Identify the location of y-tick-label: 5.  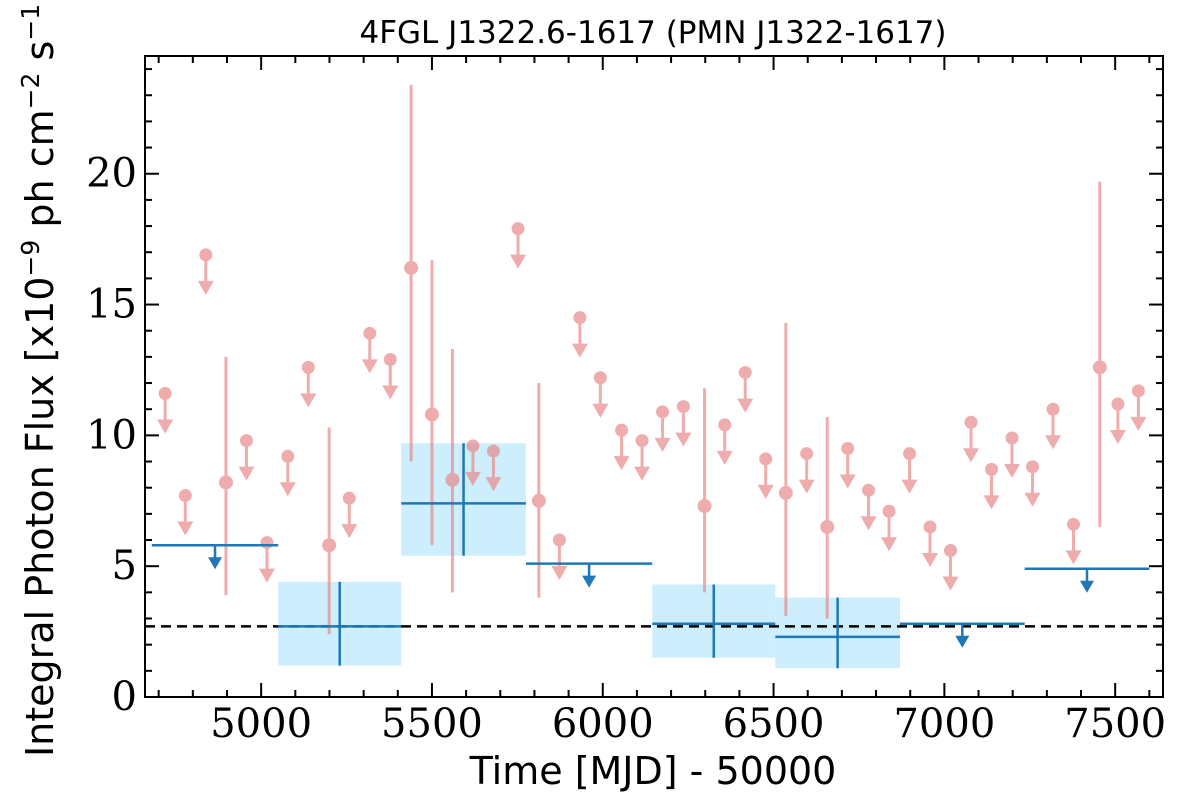
(124, 566).